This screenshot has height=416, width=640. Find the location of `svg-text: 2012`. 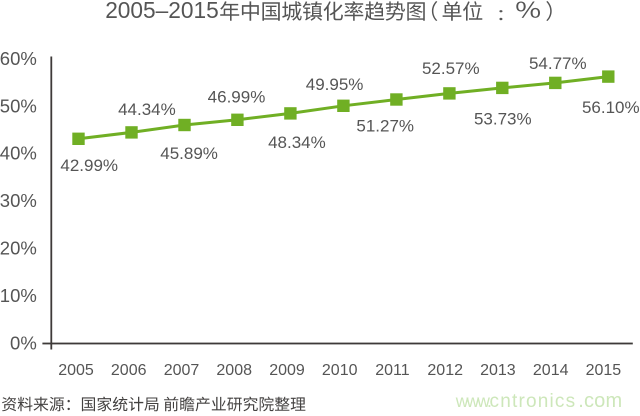

svg-text: 2012 is located at coordinates (445, 370).